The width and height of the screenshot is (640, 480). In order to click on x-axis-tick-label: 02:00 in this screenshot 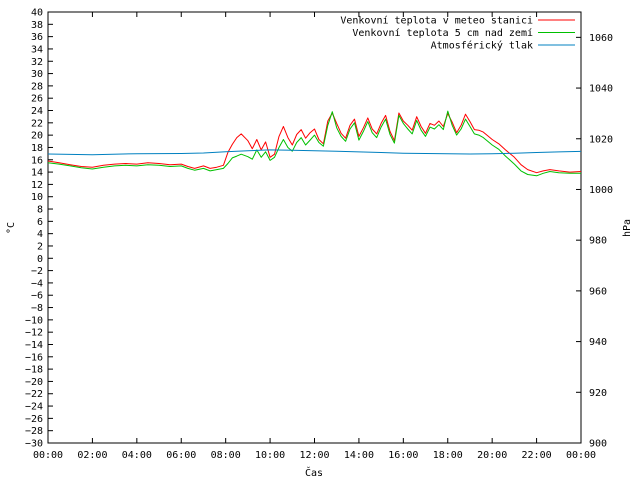, I will do `click(92, 455)`.